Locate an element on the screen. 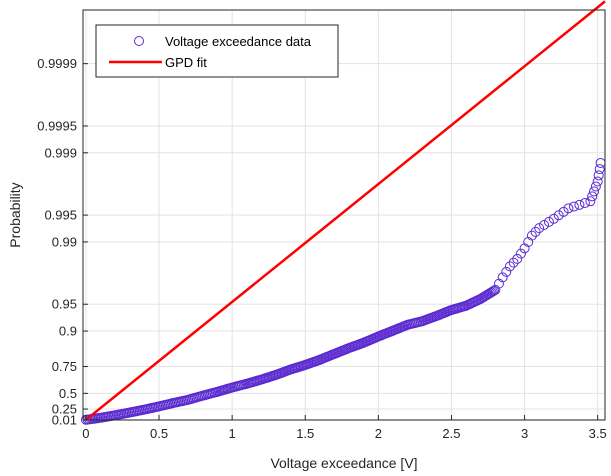 This screenshot has height=476, width=611. y-tick-label: 0.995 is located at coordinates (60, 215).